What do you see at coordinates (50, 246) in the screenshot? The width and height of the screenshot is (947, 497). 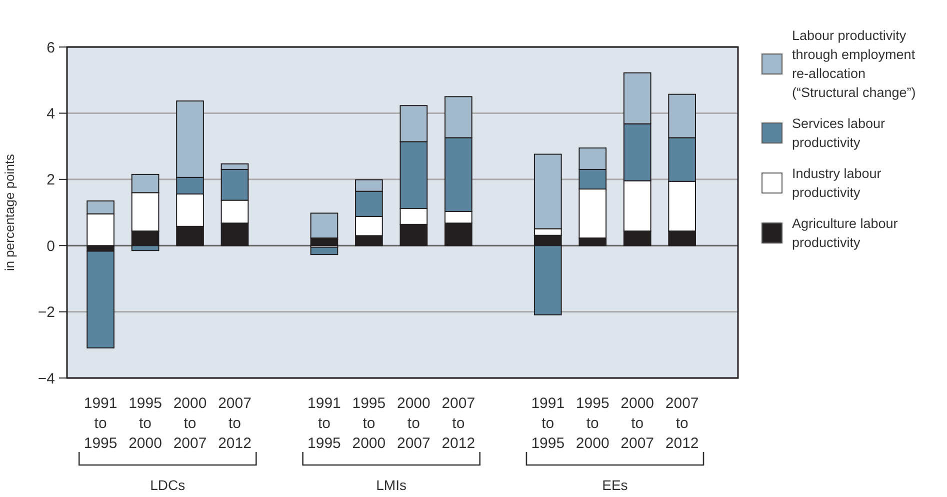 I see `y-tick-label: 0` at bounding box center [50, 246].